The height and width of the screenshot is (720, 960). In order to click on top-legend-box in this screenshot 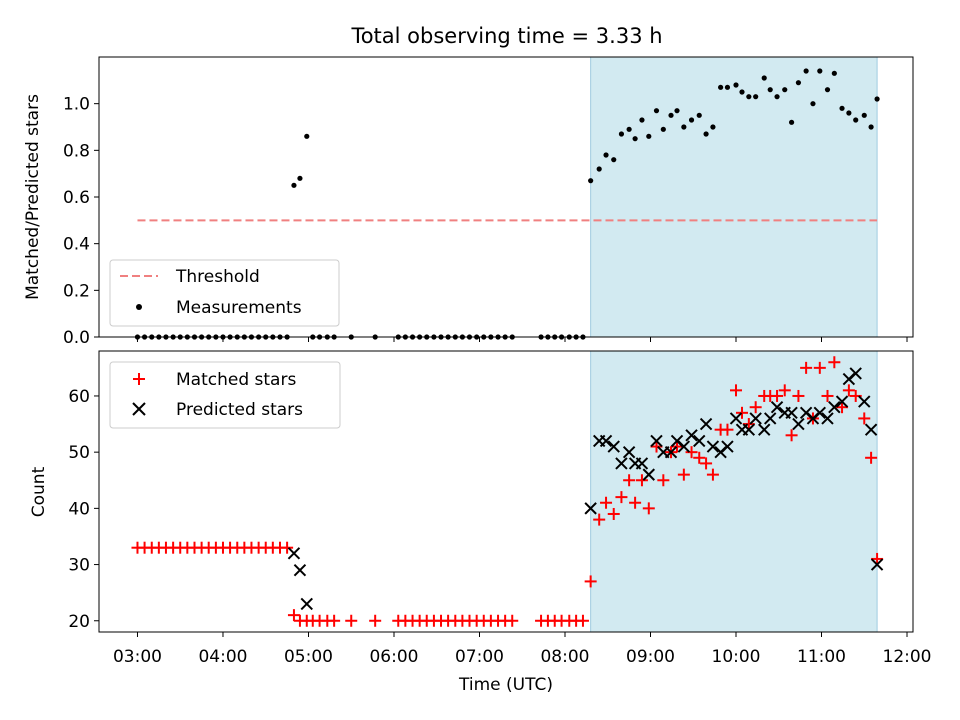, I will do `click(224, 293)`.